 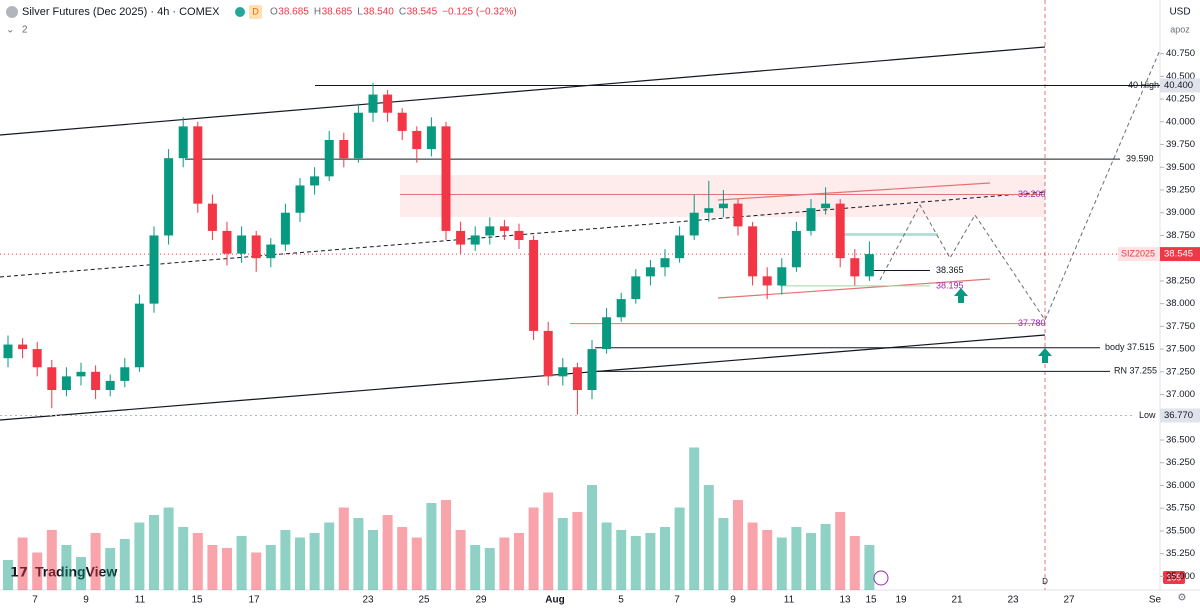 I want to click on y-tick-label: 38.000, so click(x=1180, y=303).